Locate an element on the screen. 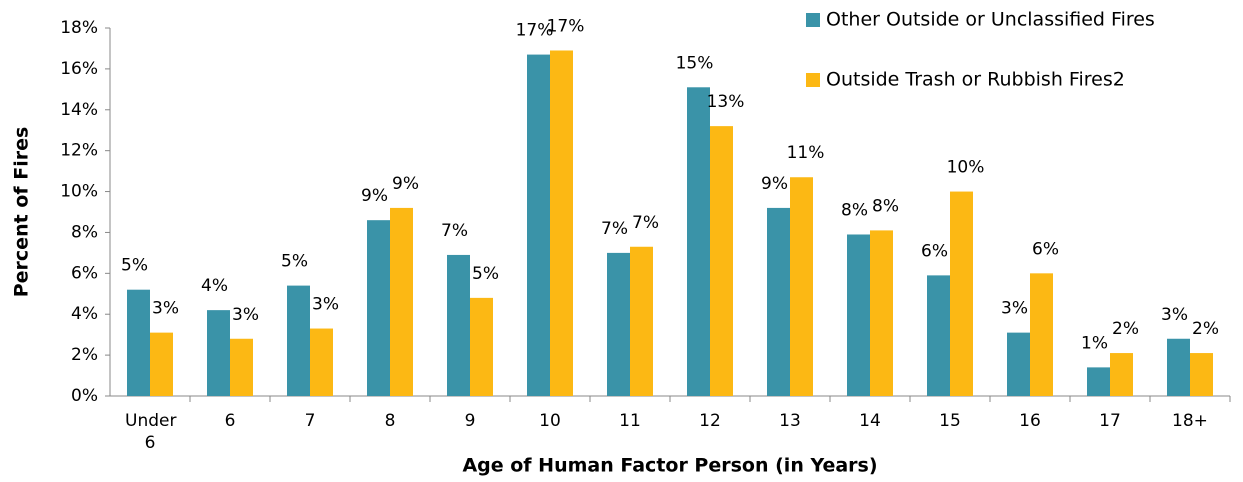 This screenshot has height=482, width=1243. y-tick-label: 10% is located at coordinates (79, 192).